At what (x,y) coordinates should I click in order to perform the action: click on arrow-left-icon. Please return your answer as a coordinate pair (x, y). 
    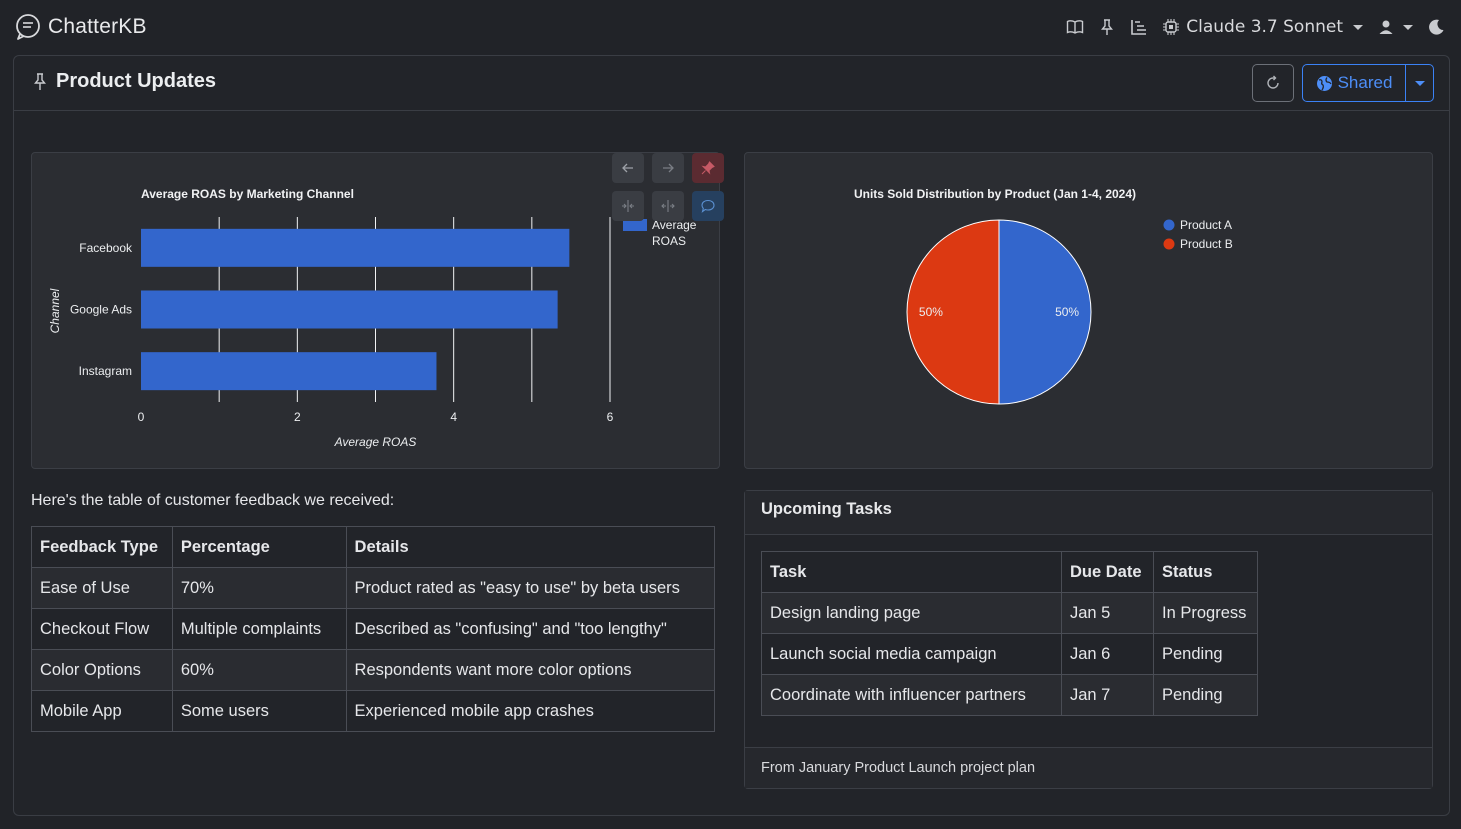
    Looking at the image, I should click on (627, 168).